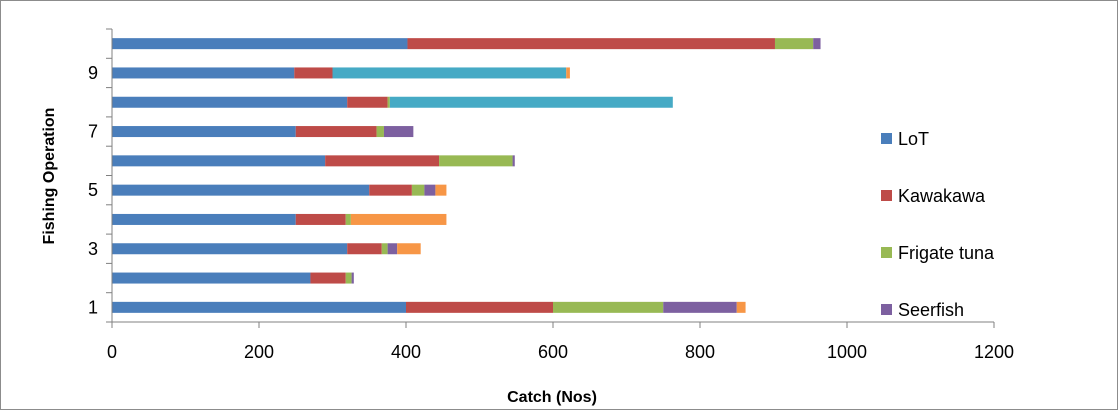 The height and width of the screenshot is (411, 1118). What do you see at coordinates (938, 224) in the screenshot?
I see `legend: LoT Kawakawa Frigate tuna Seerfish` at bounding box center [938, 224].